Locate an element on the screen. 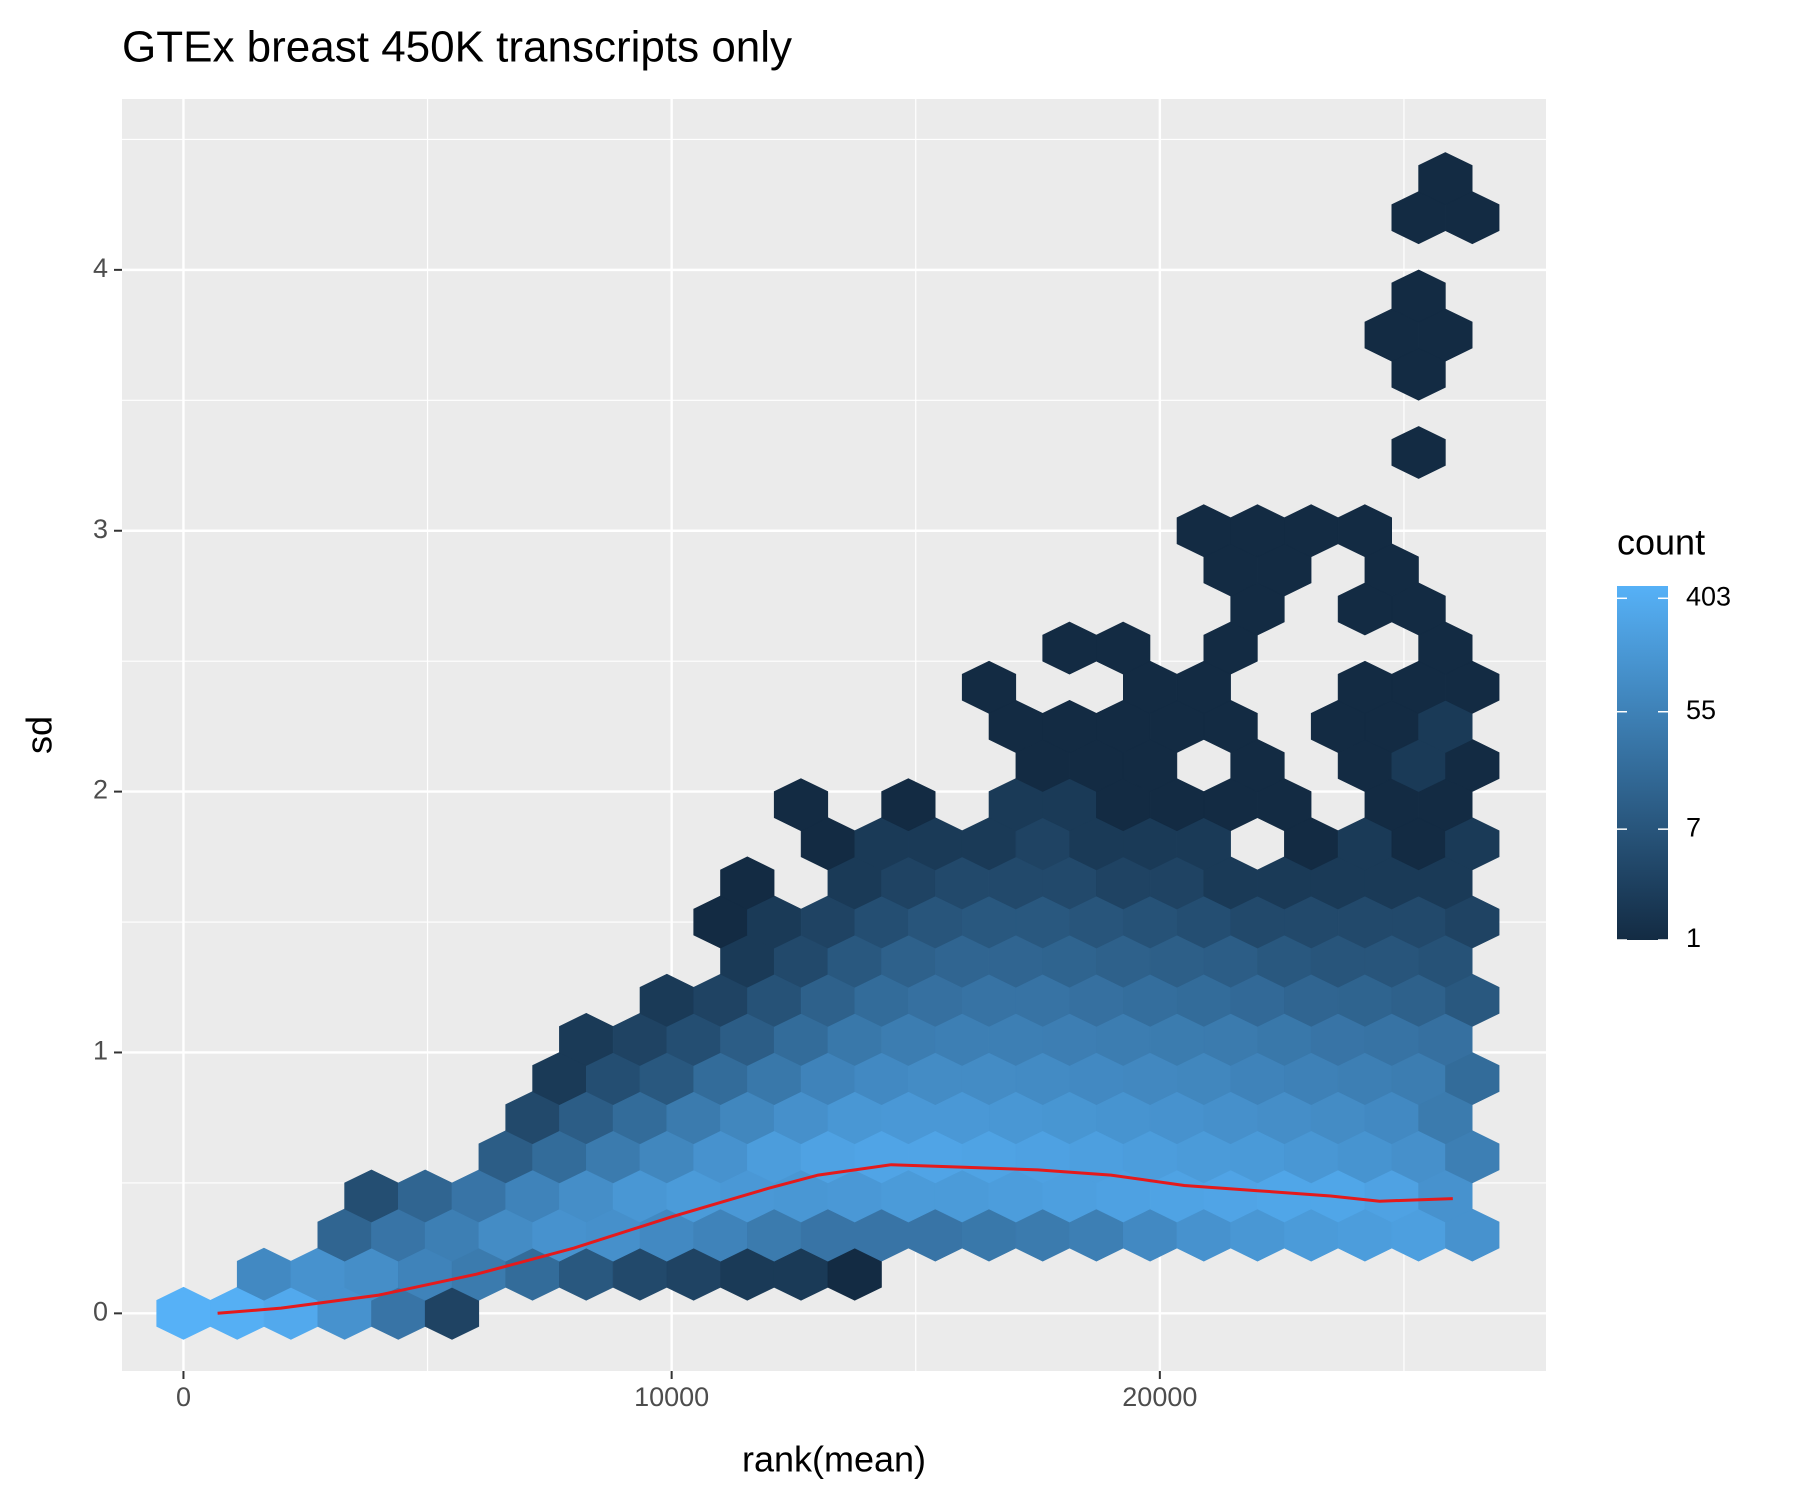  colorbar is located at coordinates (1642, 763).